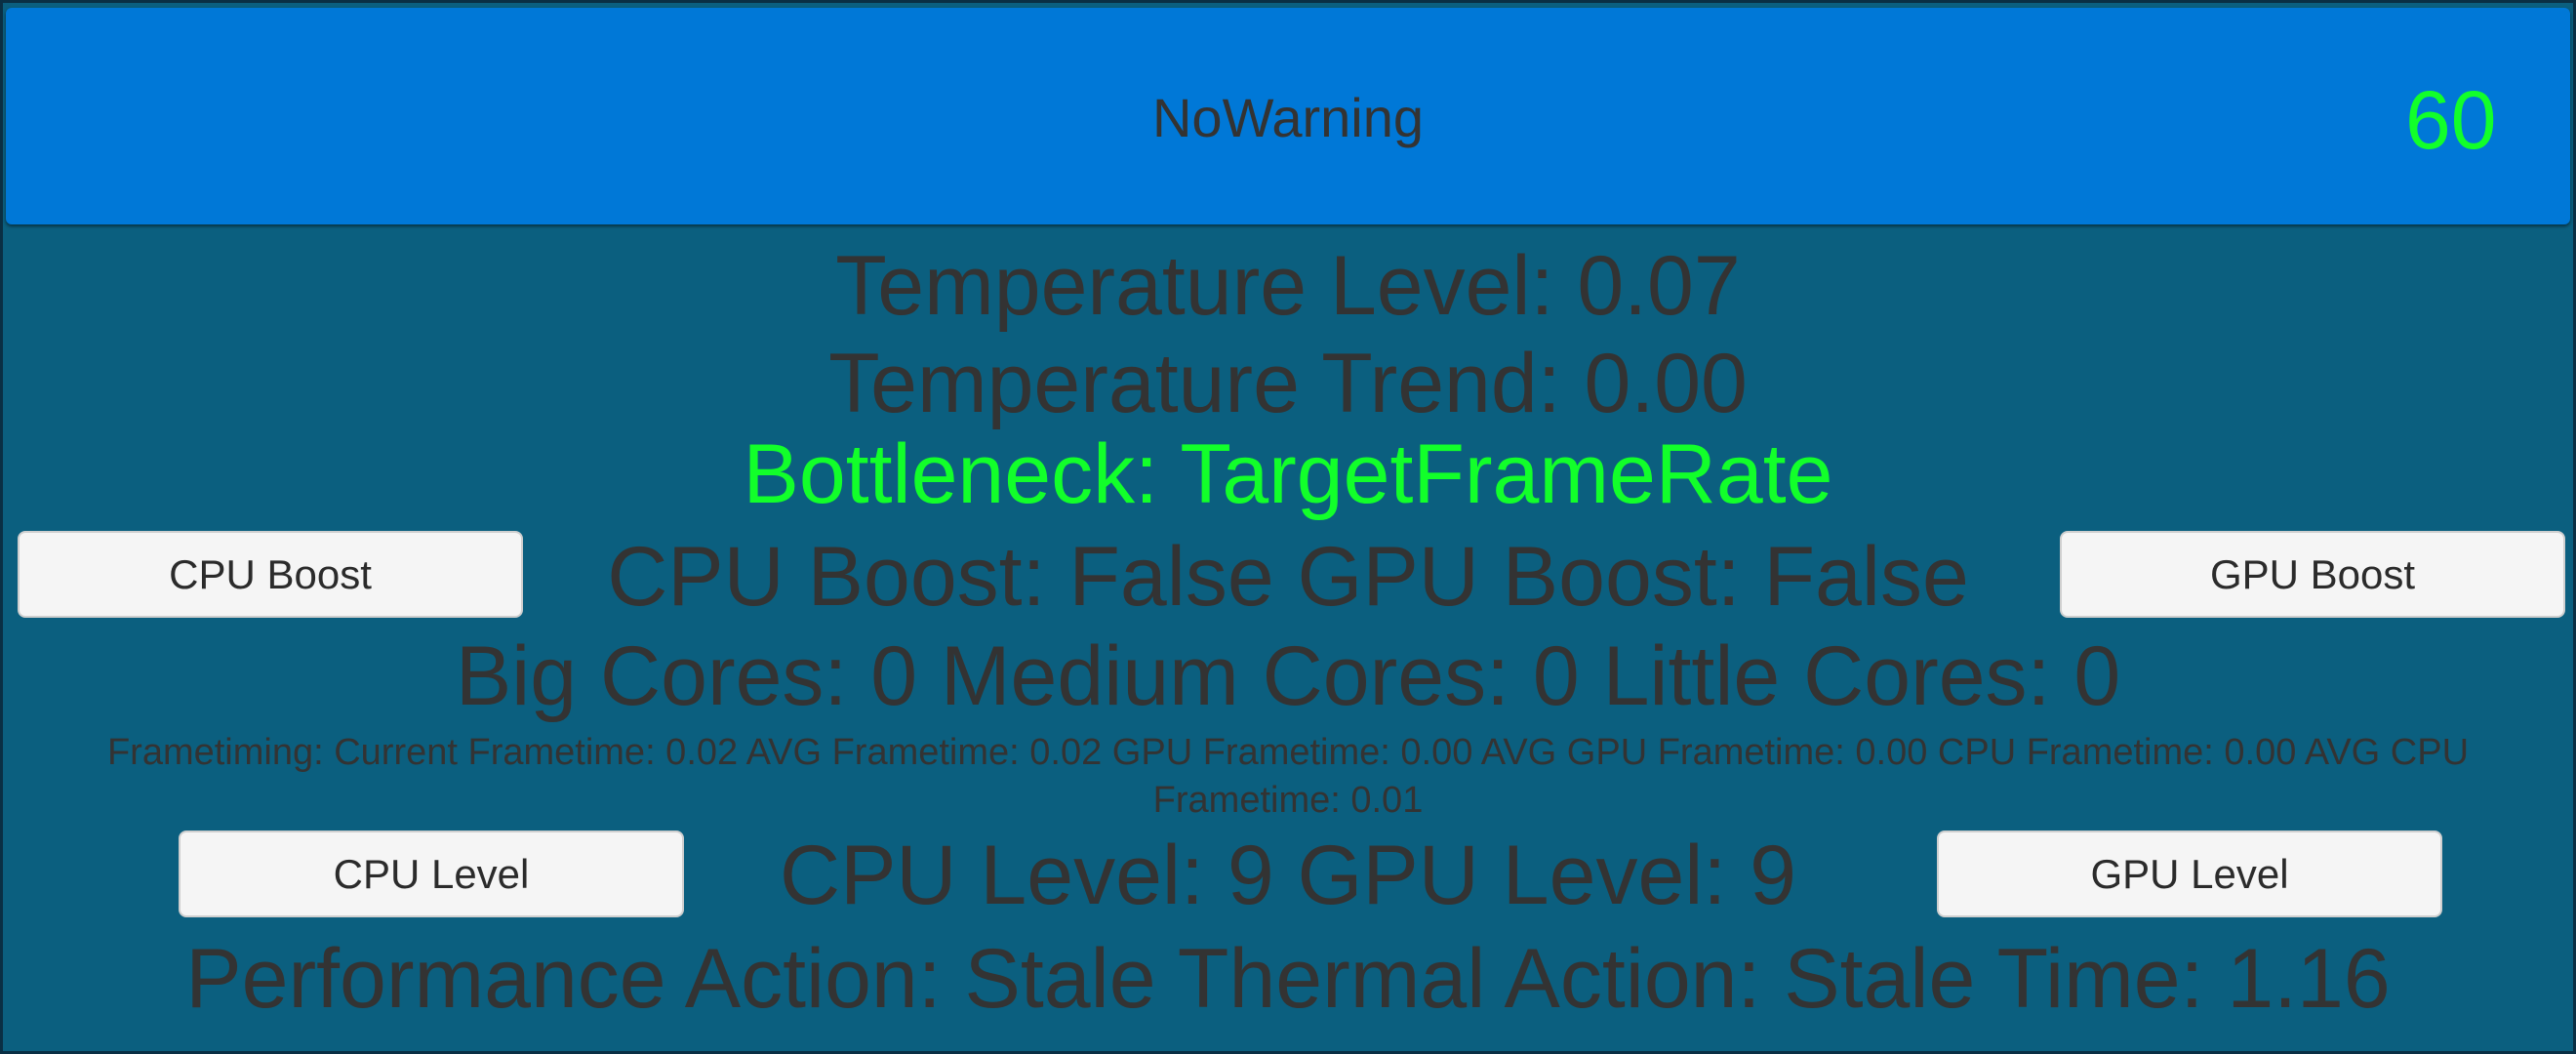 The height and width of the screenshot is (1054, 2576). Describe the element at coordinates (1288, 876) in the screenshot. I see `level-status: CPU Level: 9 GPU Level: 9` at that location.